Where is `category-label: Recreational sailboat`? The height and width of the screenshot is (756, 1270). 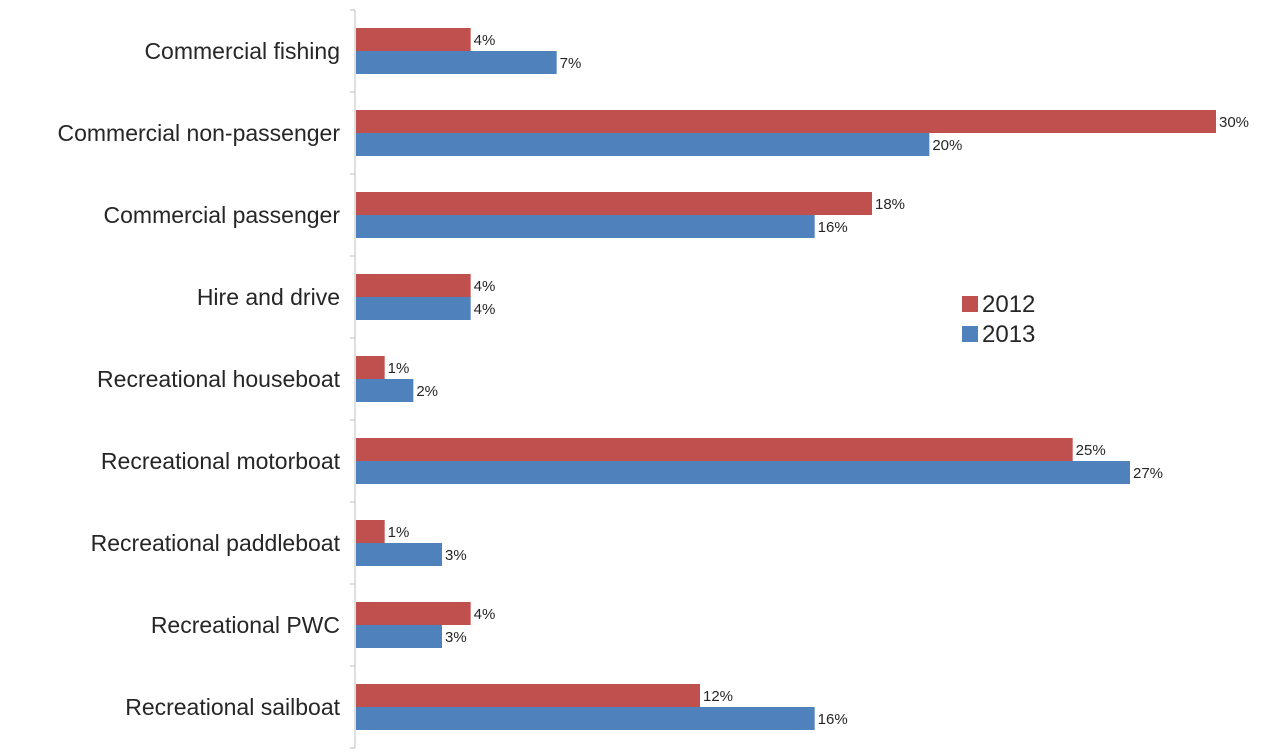 category-label: Recreational sailboat is located at coordinates (232, 707).